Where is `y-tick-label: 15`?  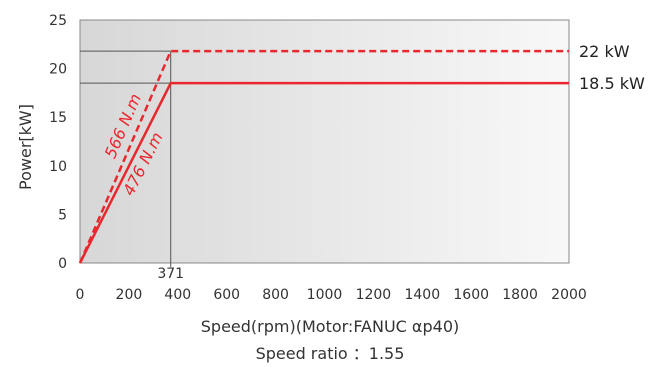 y-tick-label: 15 is located at coordinates (58, 118).